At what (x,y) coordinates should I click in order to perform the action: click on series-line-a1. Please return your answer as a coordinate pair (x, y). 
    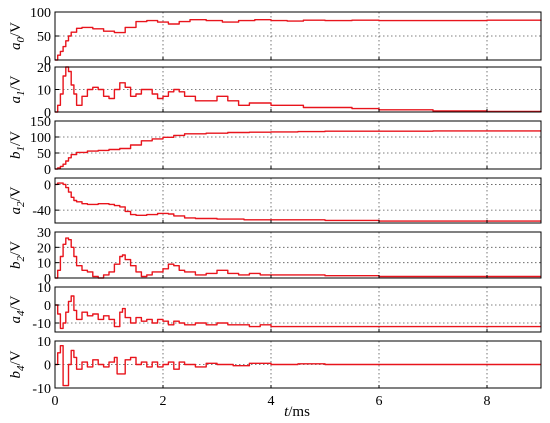
    Looking at the image, I should click on (298, 89).